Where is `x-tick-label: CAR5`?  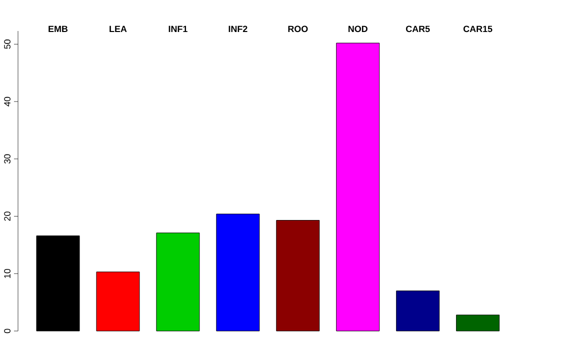
x-tick-label: CAR5 is located at coordinates (418, 29).